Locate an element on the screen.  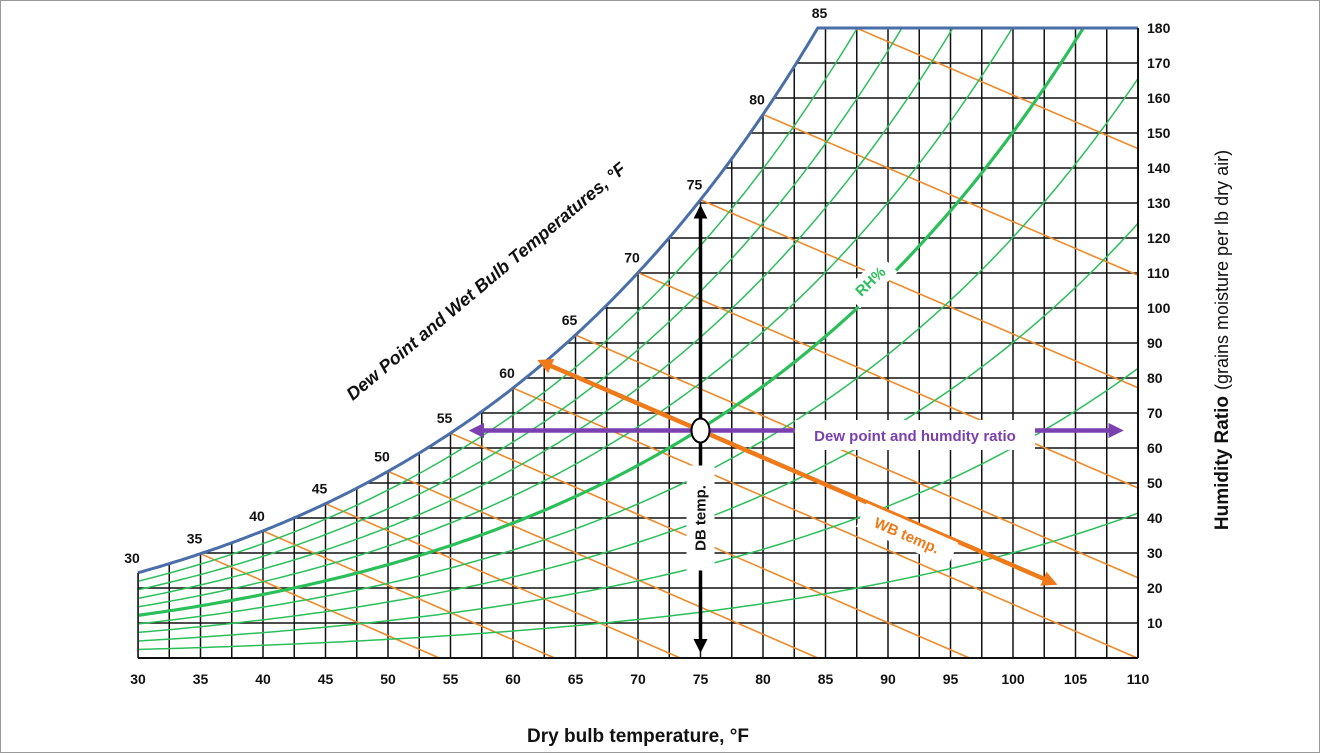
x-axis-title: Dry bulb temperature, °F is located at coordinates (638, 736).